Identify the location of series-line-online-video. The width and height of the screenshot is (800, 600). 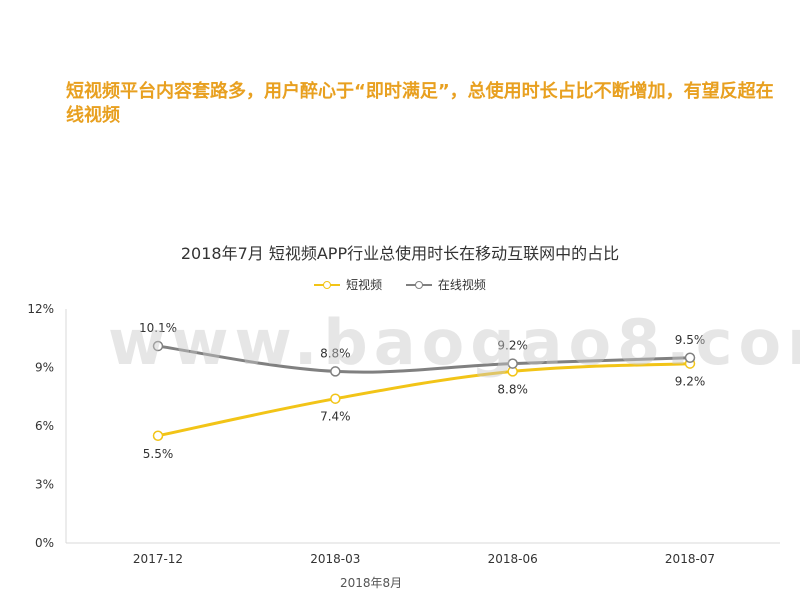
(424, 359).